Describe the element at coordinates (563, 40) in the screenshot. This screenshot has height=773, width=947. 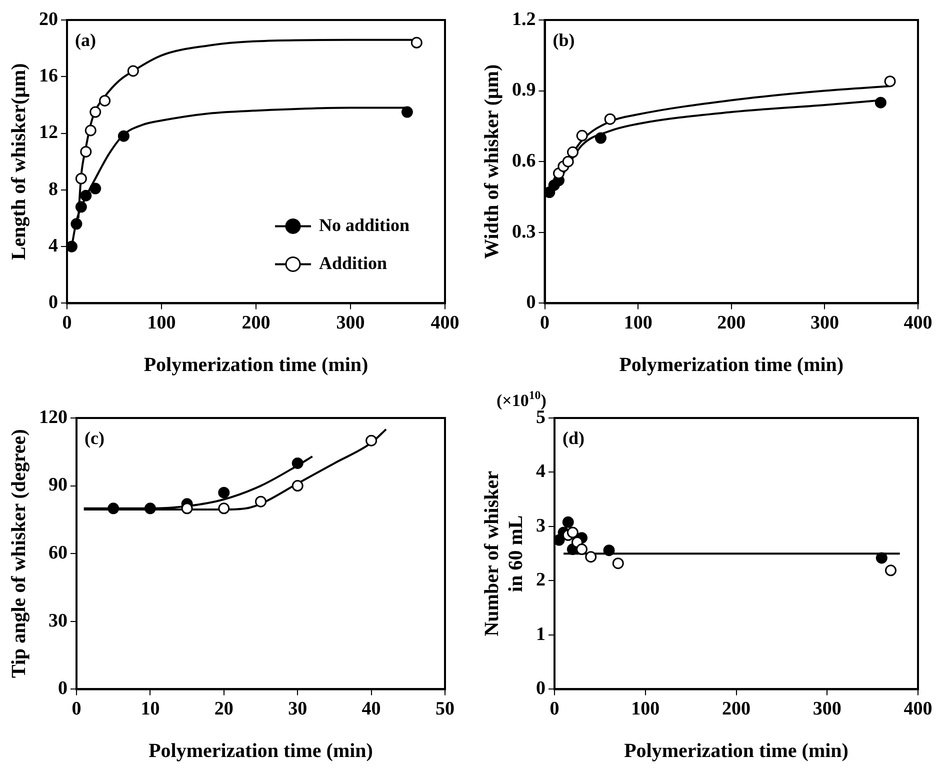
I see `annotation: (b)` at that location.